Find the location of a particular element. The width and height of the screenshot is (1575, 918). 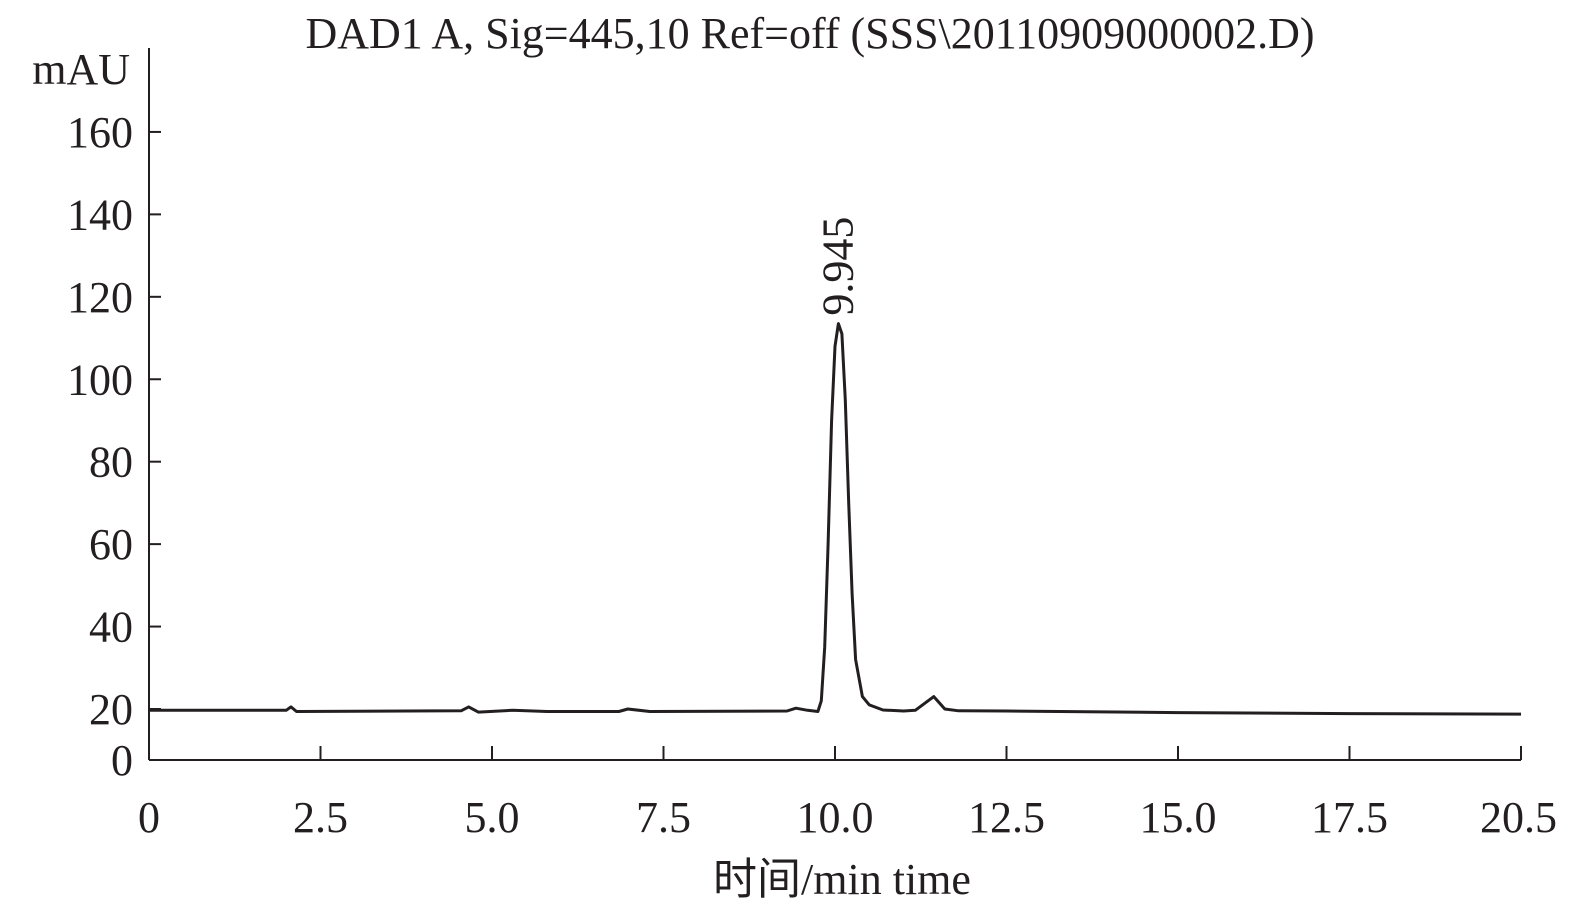

x-tick-label: 5.0 is located at coordinates (492, 817).